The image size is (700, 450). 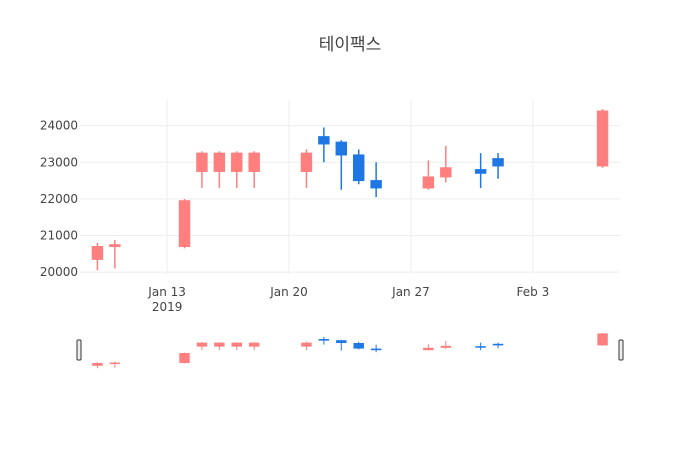 What do you see at coordinates (59, 162) in the screenshot?
I see `y-tick-label: 23000` at bounding box center [59, 162].